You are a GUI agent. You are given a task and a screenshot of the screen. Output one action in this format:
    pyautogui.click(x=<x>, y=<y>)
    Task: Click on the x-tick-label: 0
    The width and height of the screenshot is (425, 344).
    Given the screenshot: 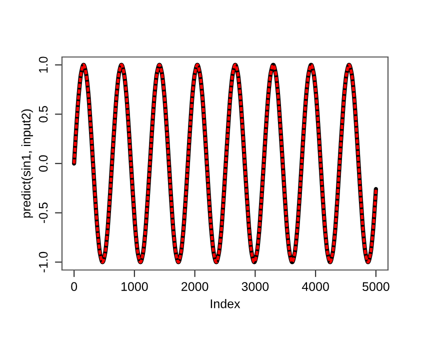 What is the action you would take?
    pyautogui.click(x=74, y=286)
    